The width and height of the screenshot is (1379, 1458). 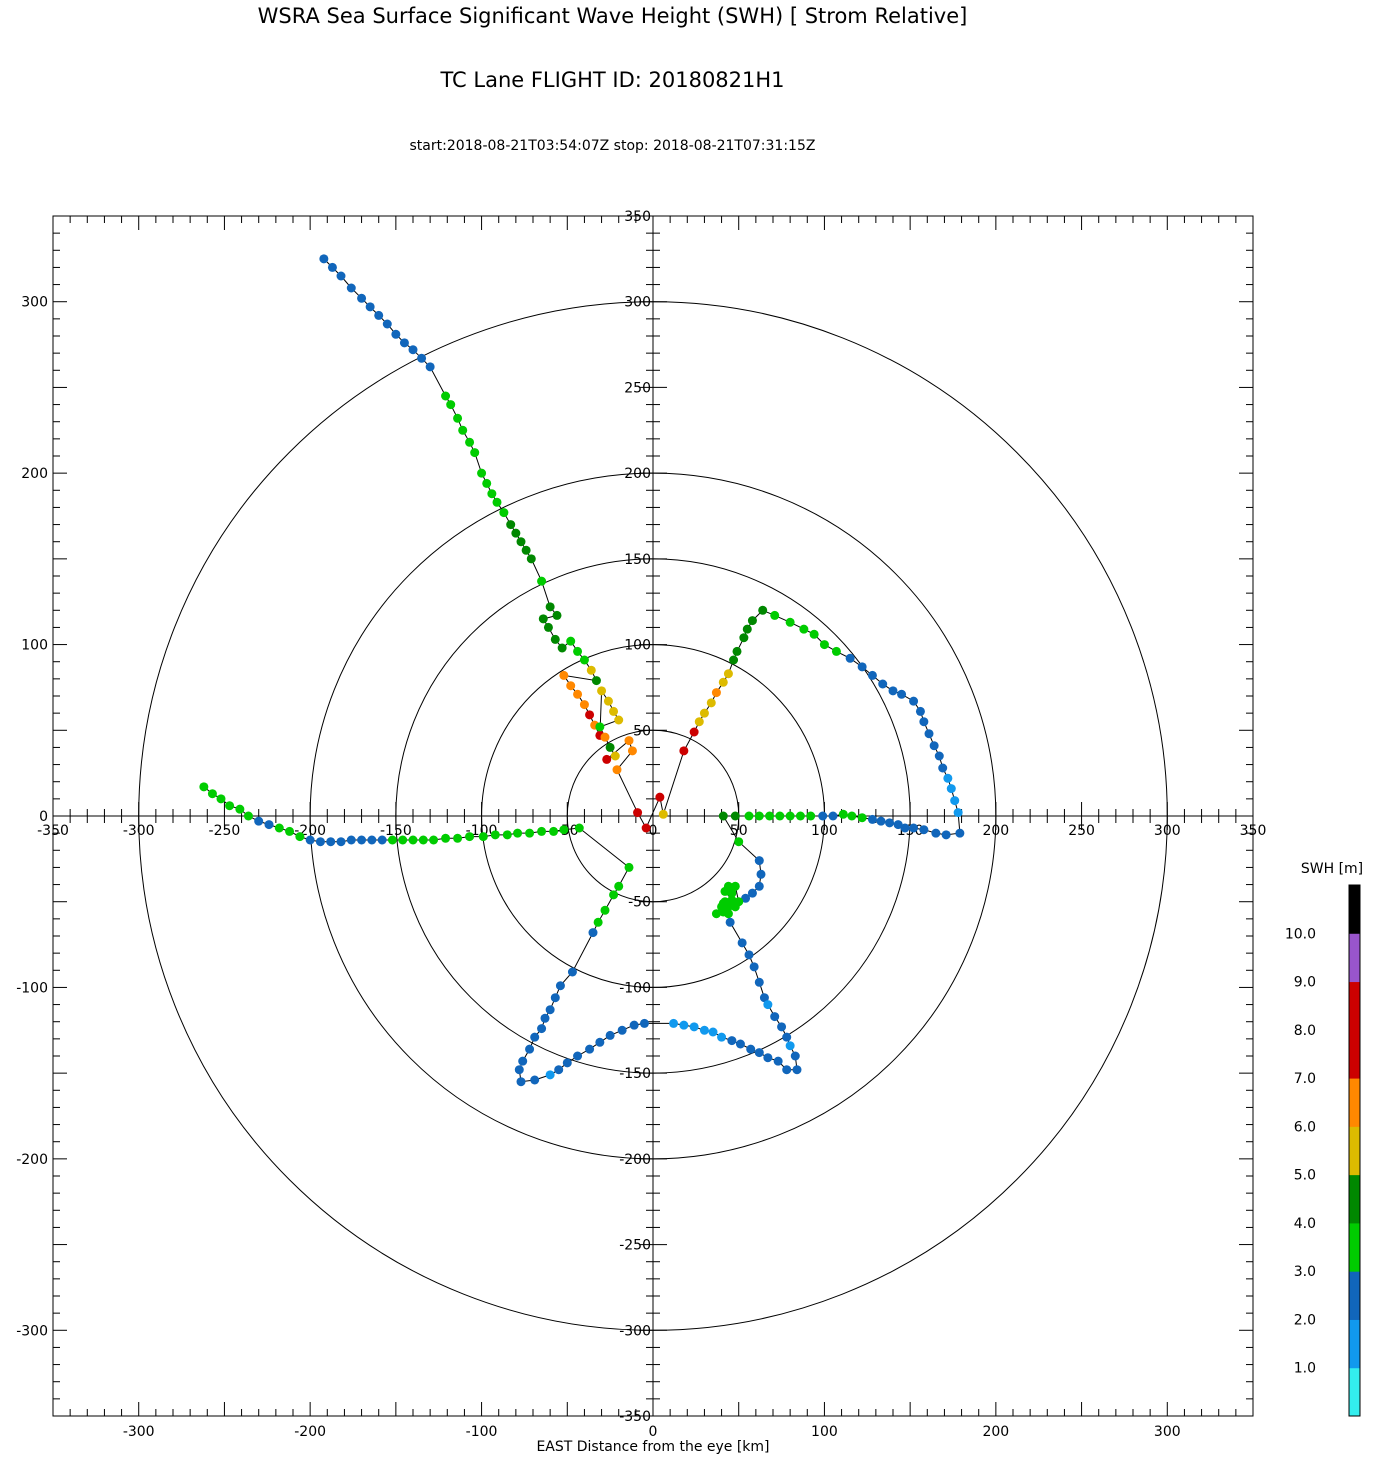 I want to click on colorbar-label: 9.0, so click(x=1305, y=983).